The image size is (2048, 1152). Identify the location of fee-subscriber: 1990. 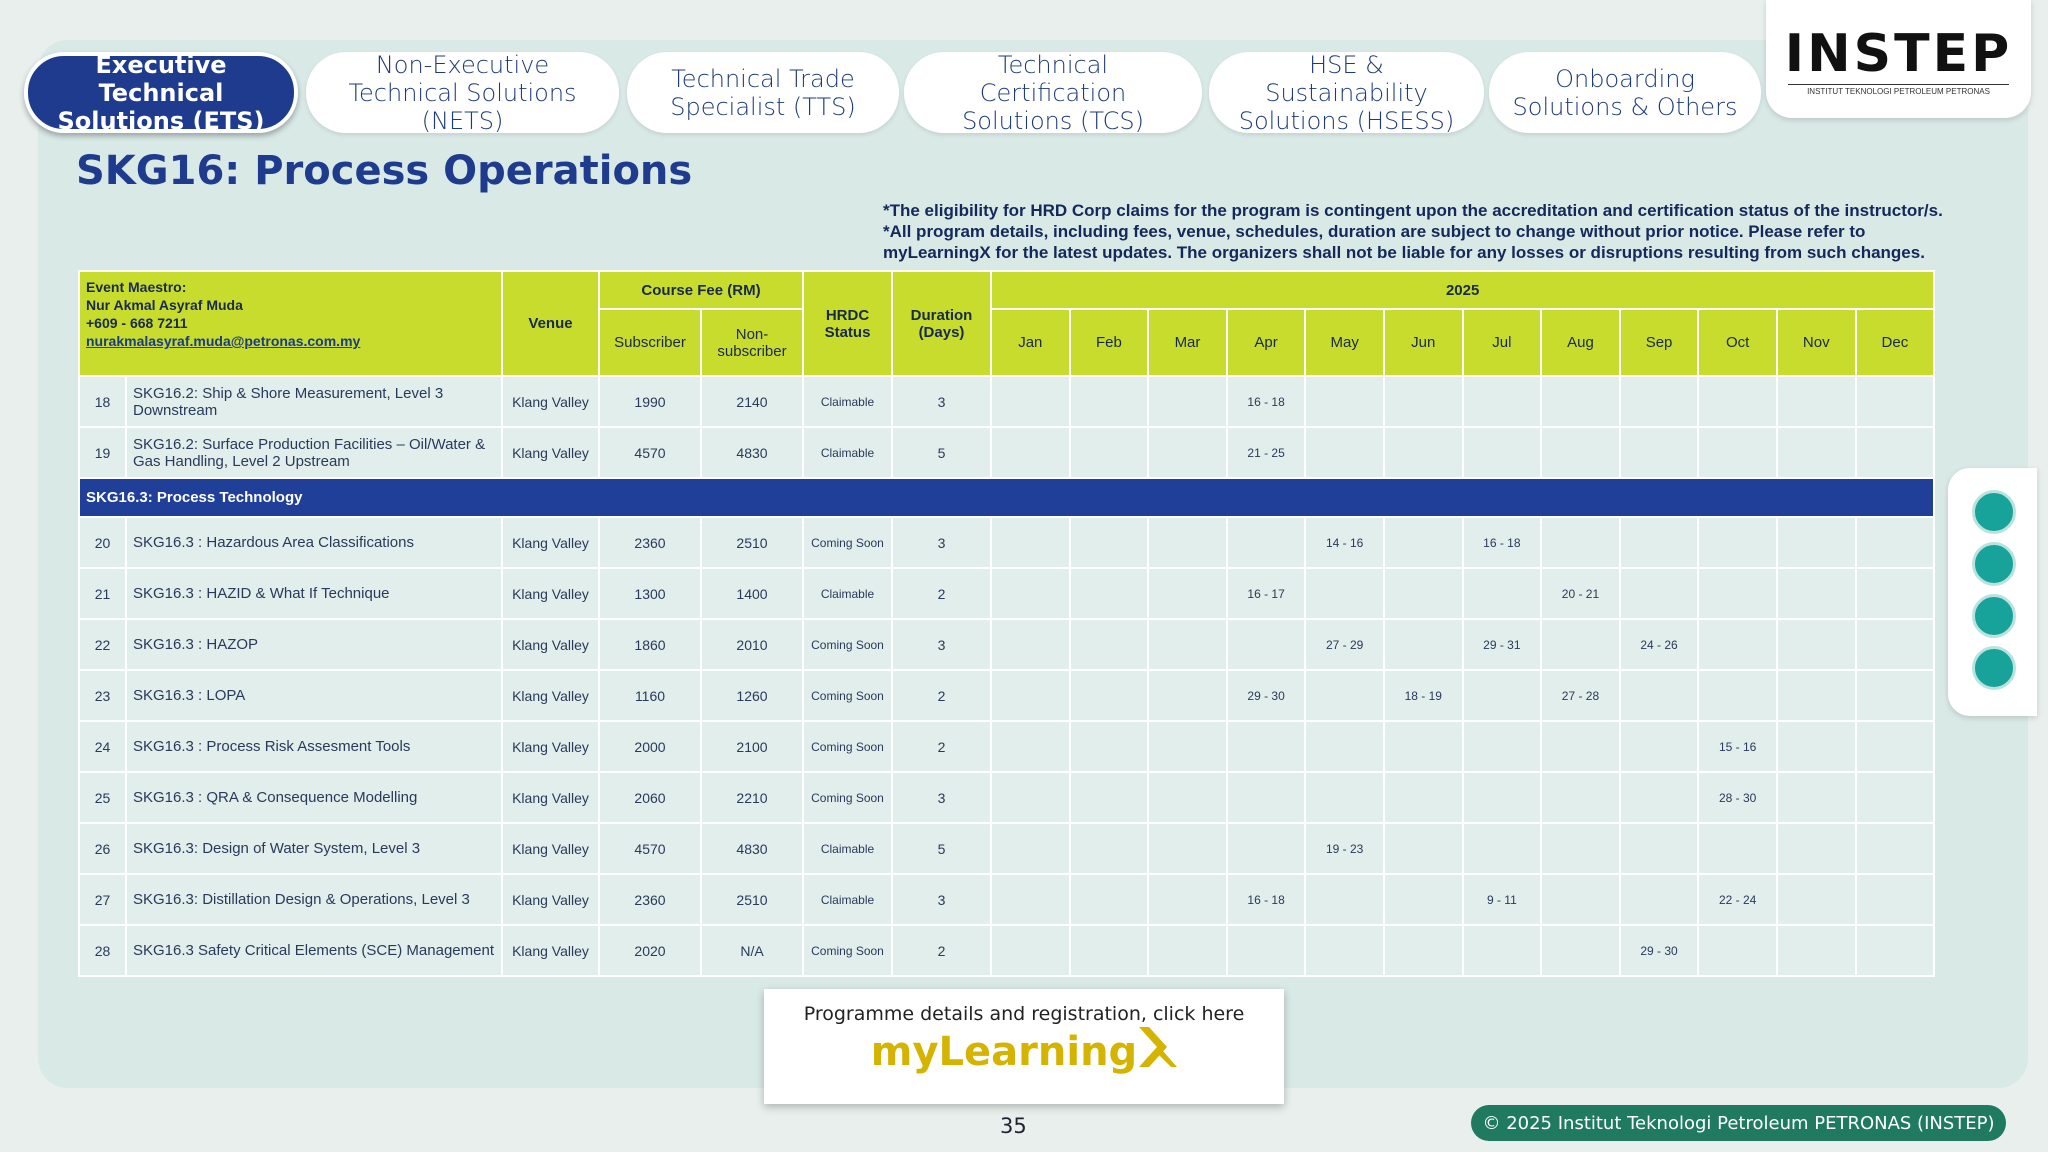
(650, 401).